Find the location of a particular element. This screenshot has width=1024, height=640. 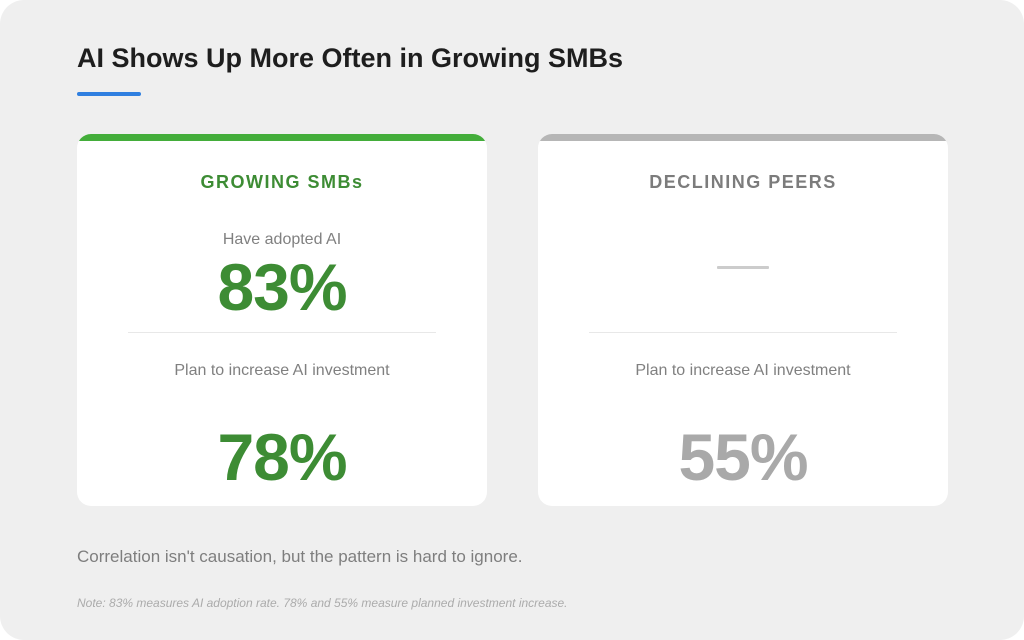

growing-adoption-label: Have adopted AI is located at coordinates (282, 239).